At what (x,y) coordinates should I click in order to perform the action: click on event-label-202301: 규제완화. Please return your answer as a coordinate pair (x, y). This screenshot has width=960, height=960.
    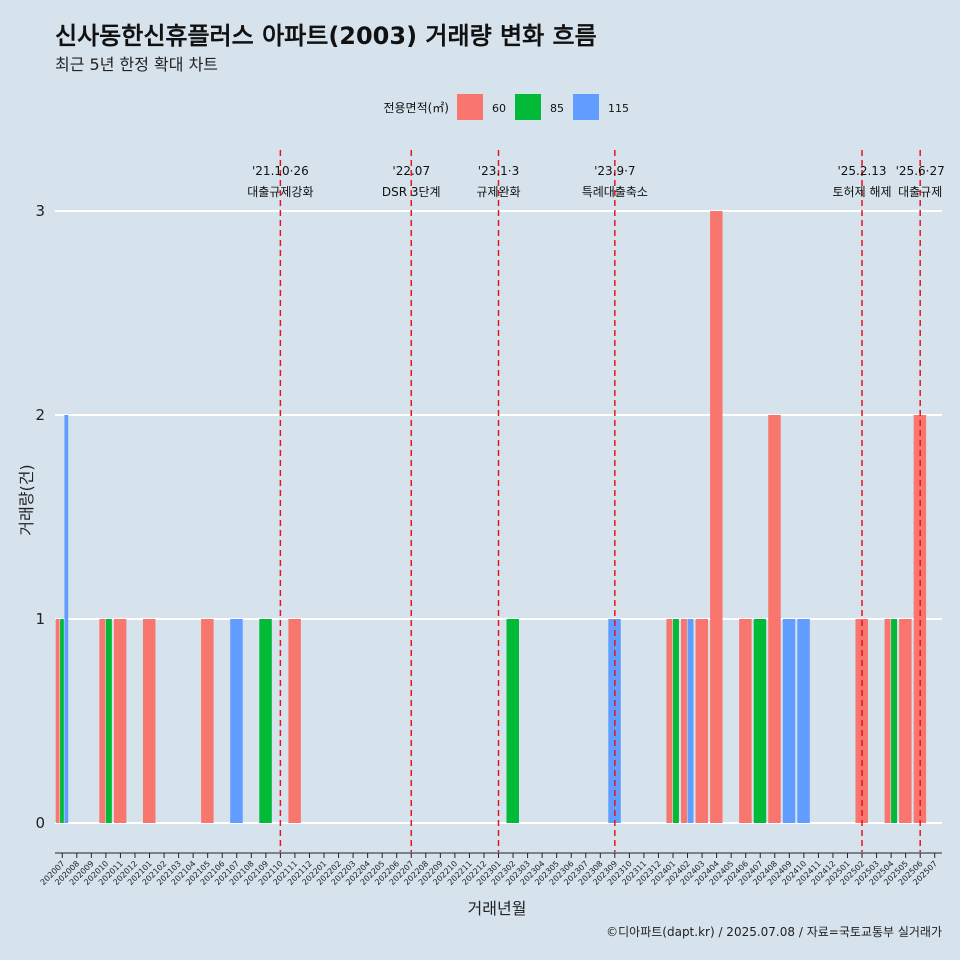
    Looking at the image, I should click on (498, 192).